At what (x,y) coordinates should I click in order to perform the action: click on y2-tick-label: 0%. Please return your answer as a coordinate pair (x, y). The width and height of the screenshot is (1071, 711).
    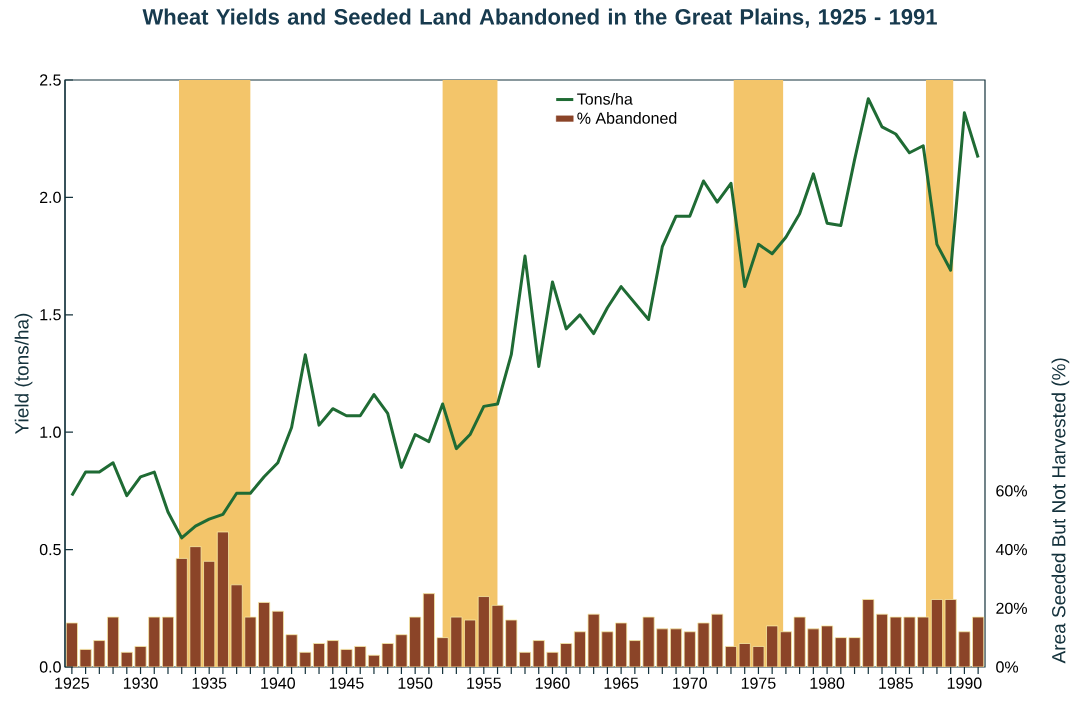
    Looking at the image, I should click on (1007, 667).